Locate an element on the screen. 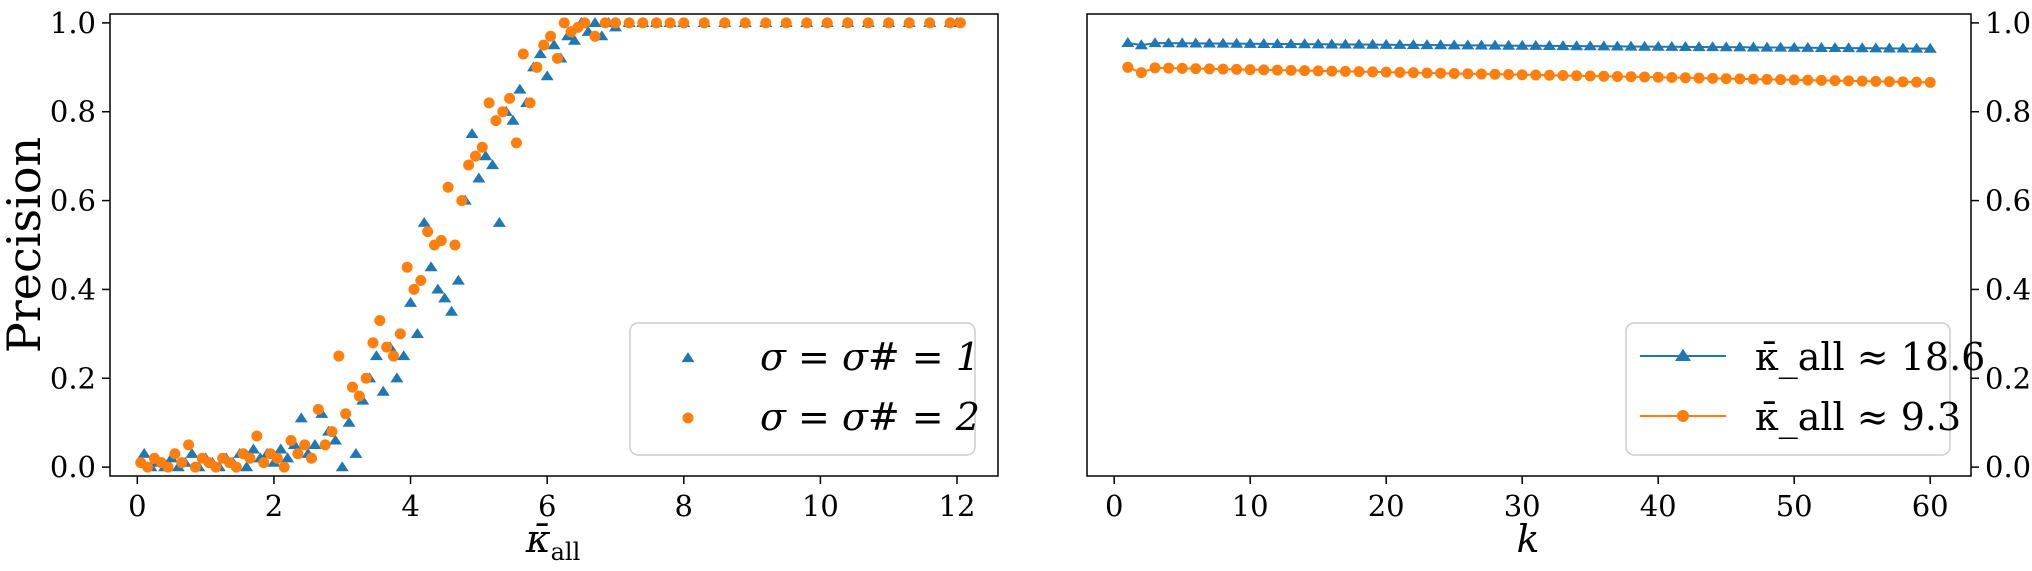 This screenshot has height=571, width=2032. left-y-axis-label: Precision is located at coordinates (25, 245).